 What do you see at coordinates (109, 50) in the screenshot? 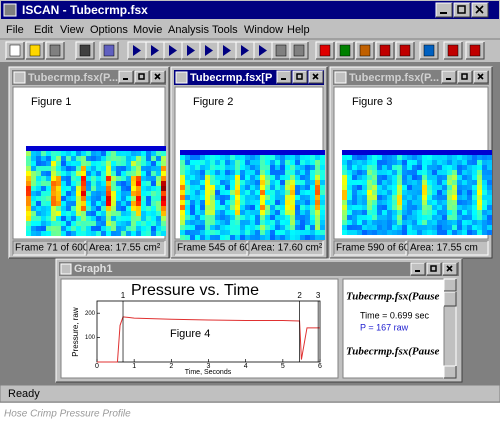
I see `toolbar-glyph` at bounding box center [109, 50].